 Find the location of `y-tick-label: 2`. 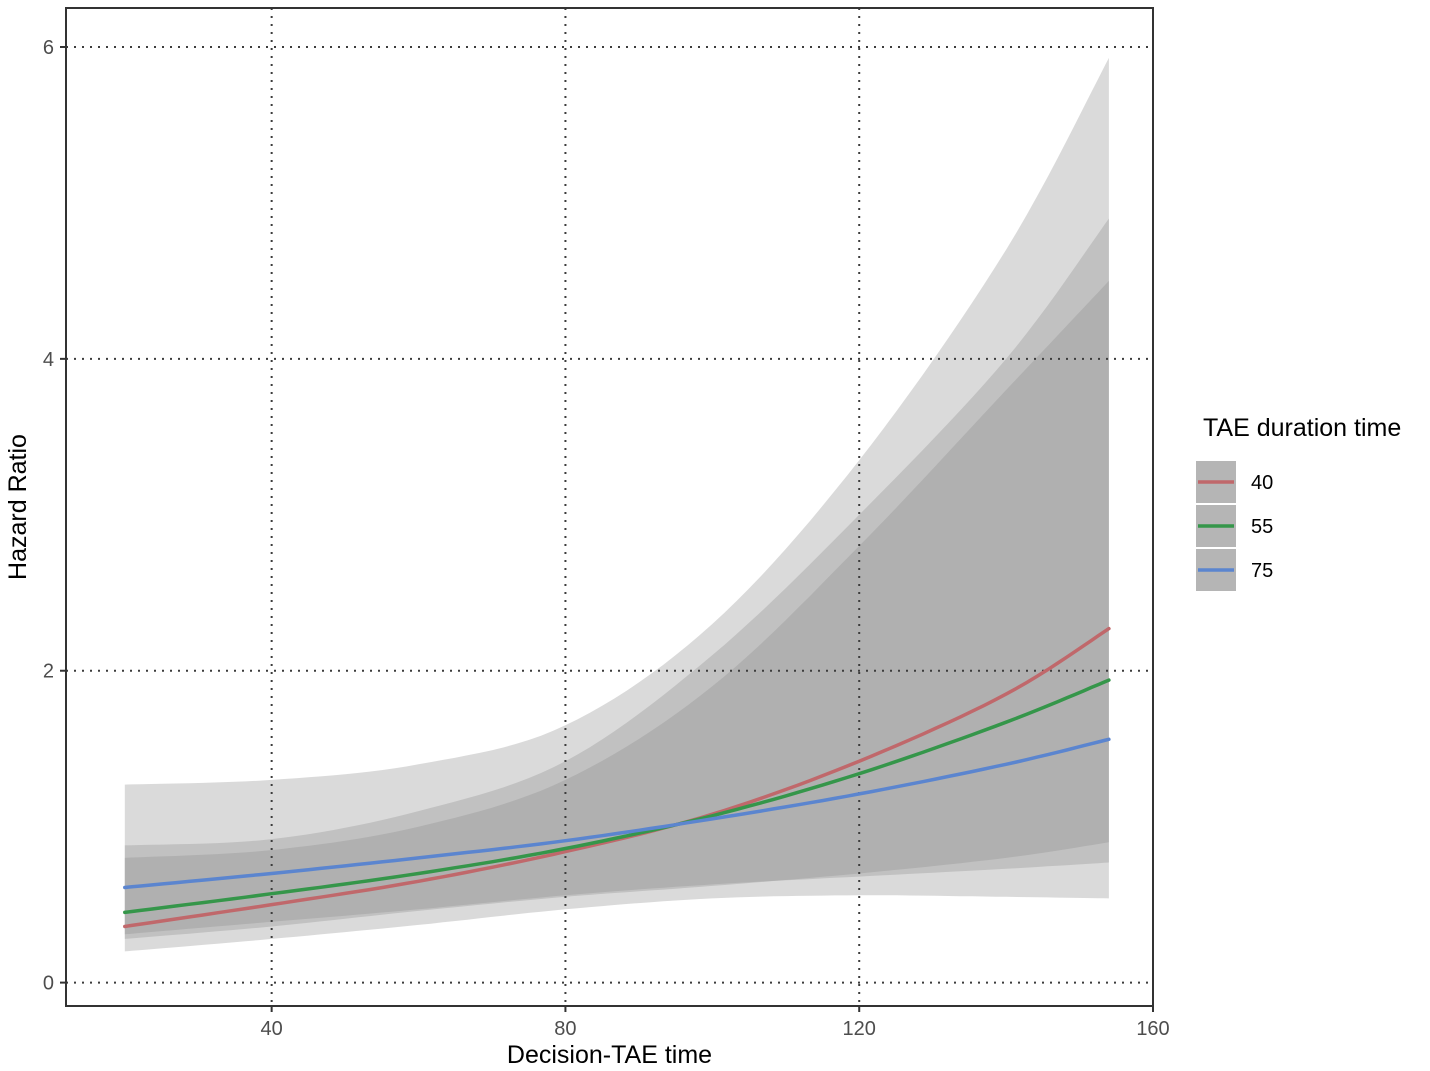

y-tick-label: 2 is located at coordinates (48, 672).